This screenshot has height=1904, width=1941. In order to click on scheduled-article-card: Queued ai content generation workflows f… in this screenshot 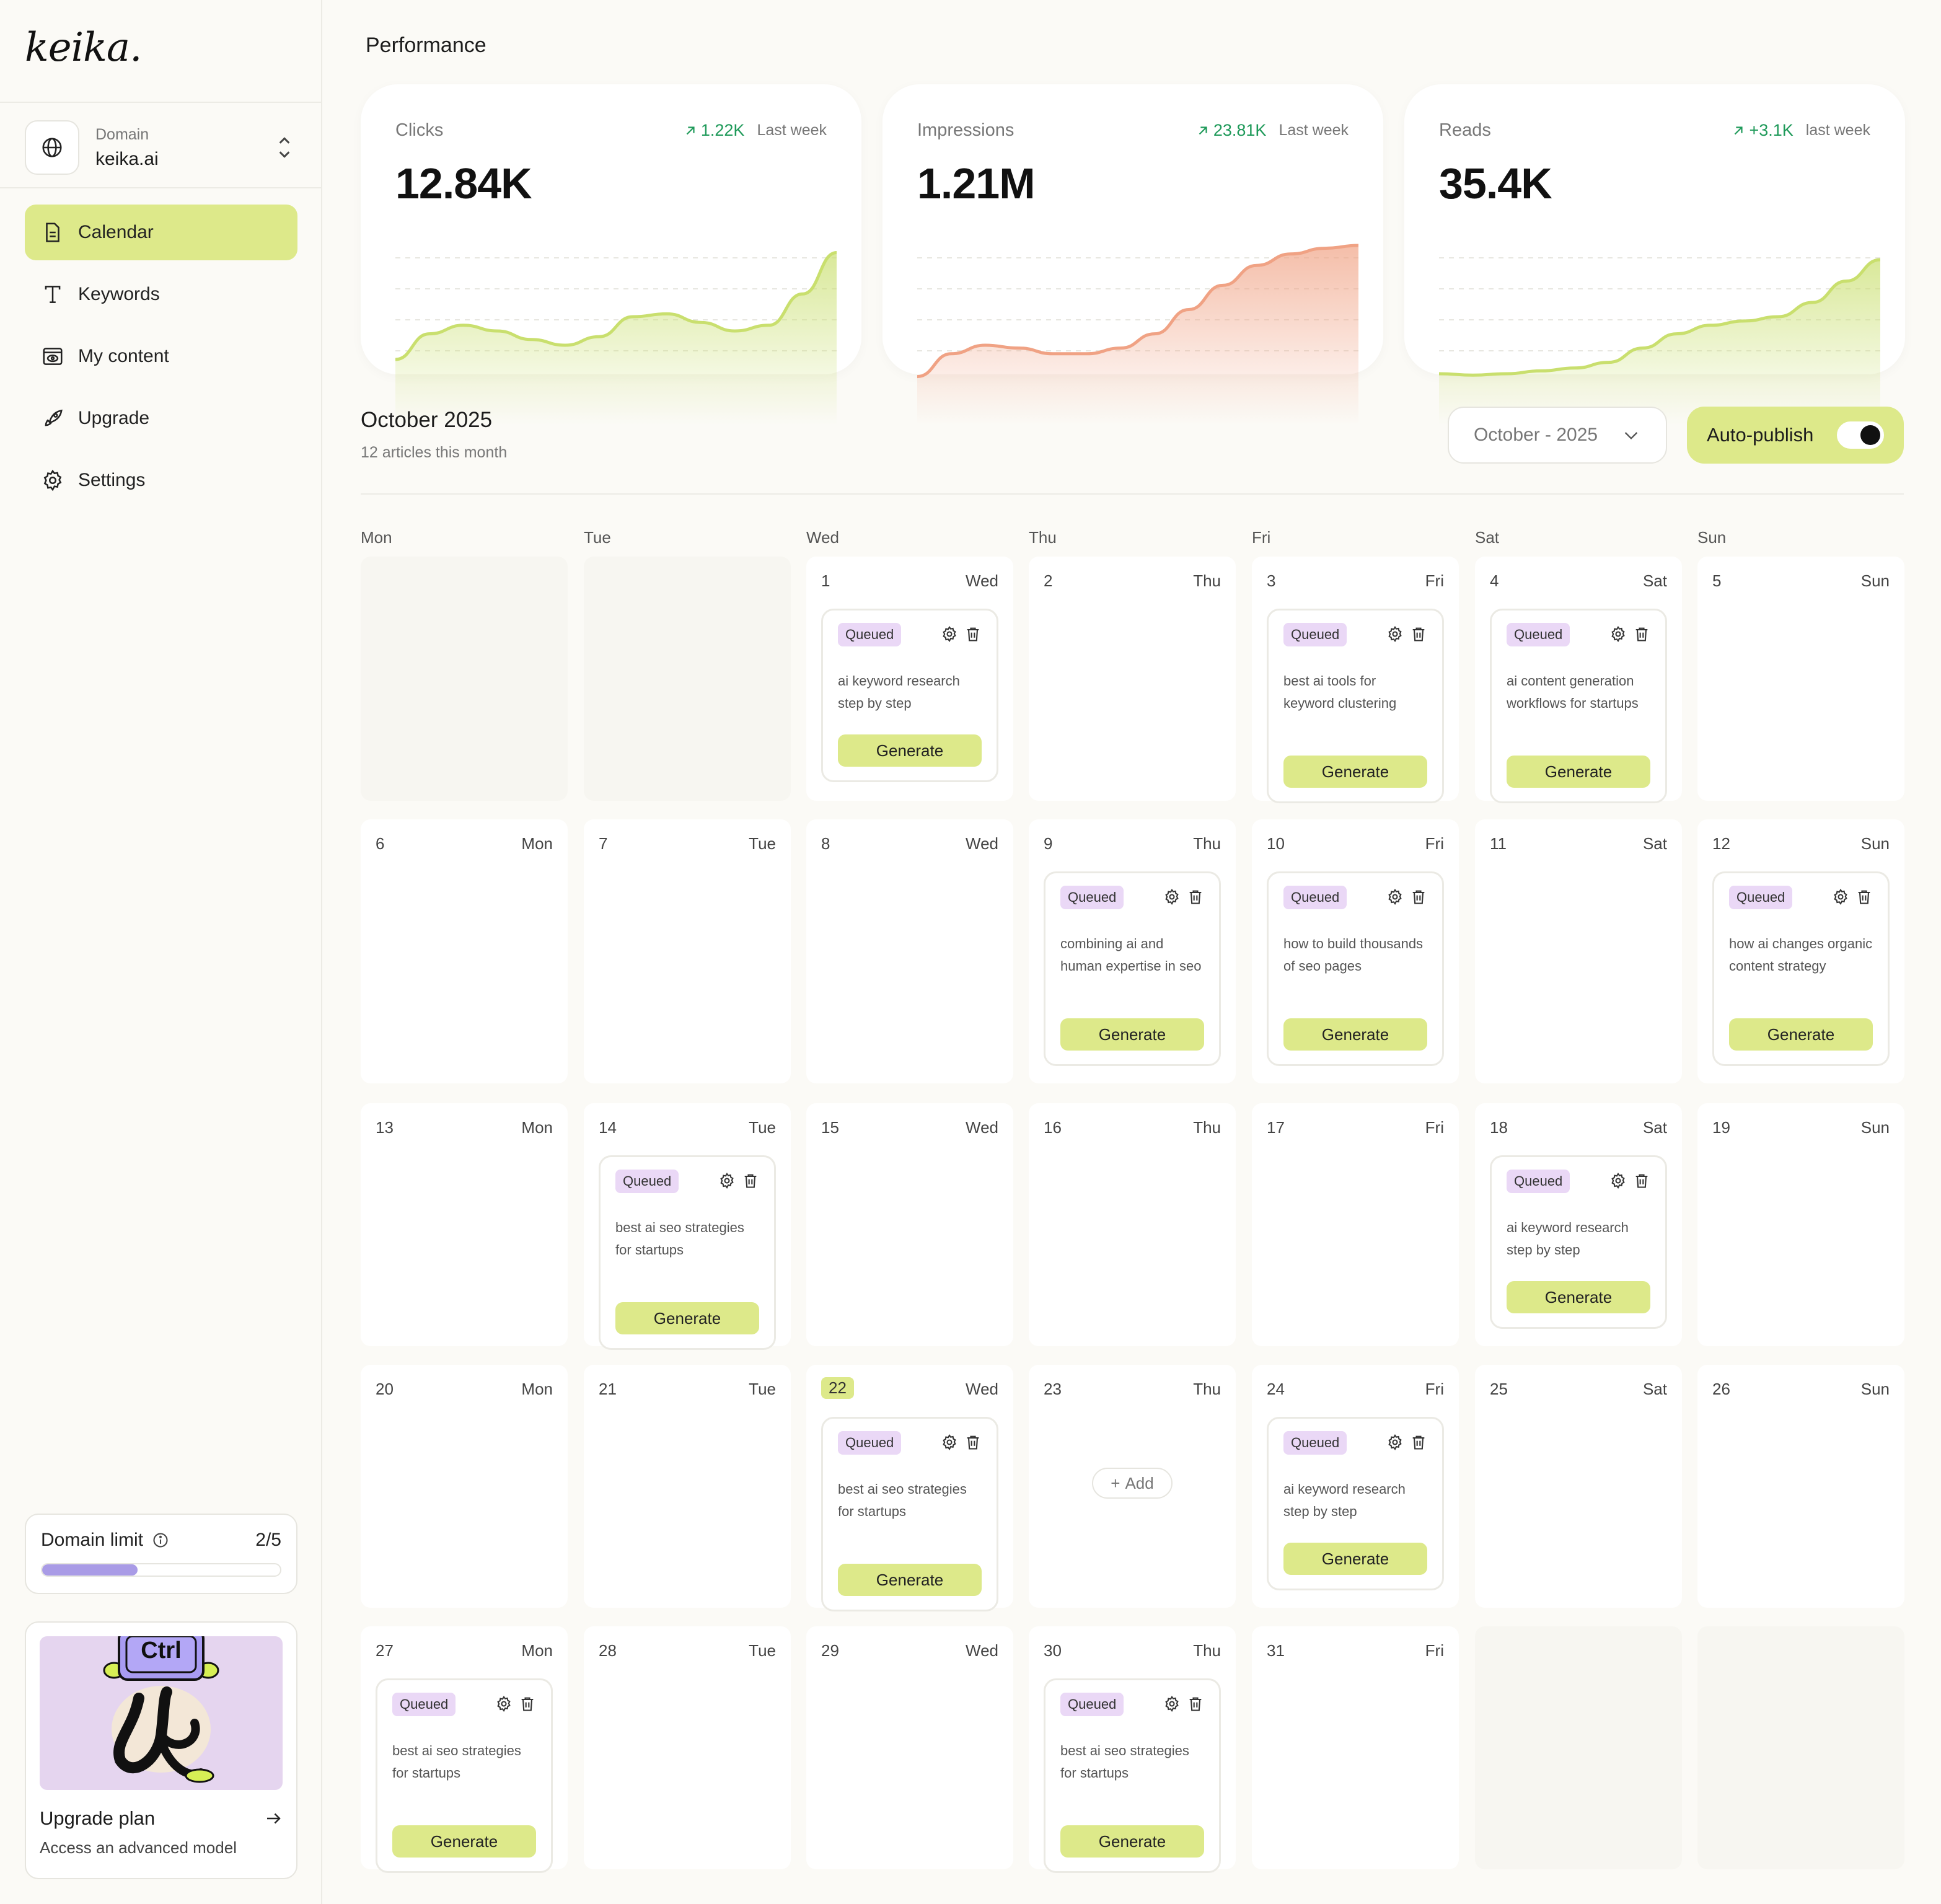, I will do `click(1578, 706)`.